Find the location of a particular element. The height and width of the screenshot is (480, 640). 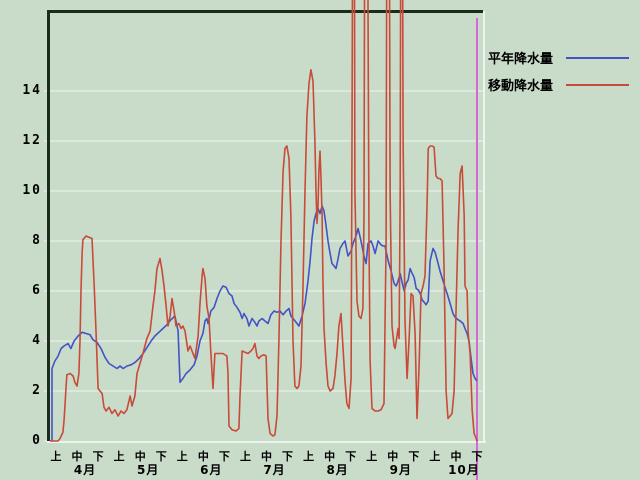

y-axis-label: 12 is located at coordinates (32, 140).